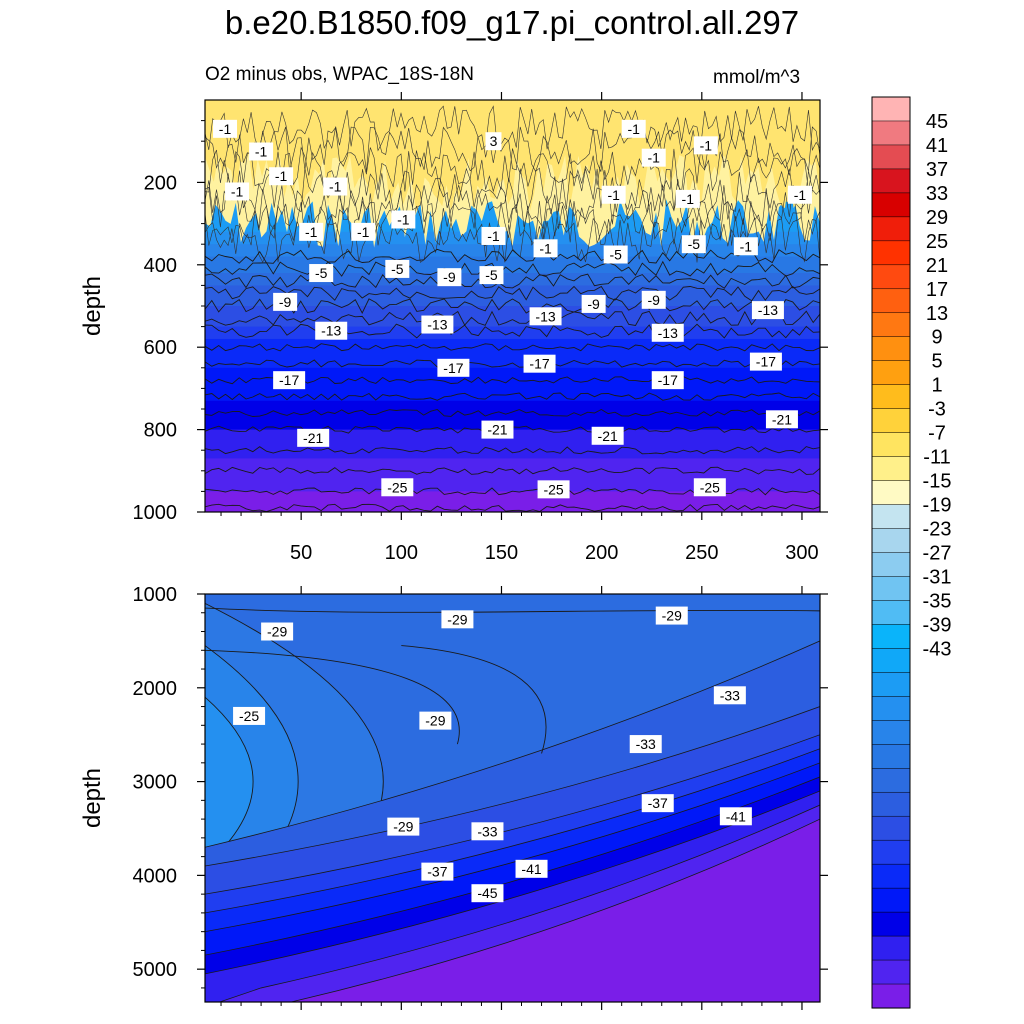  What do you see at coordinates (937, 434) in the screenshot?
I see `colorbar-label: -7` at bounding box center [937, 434].